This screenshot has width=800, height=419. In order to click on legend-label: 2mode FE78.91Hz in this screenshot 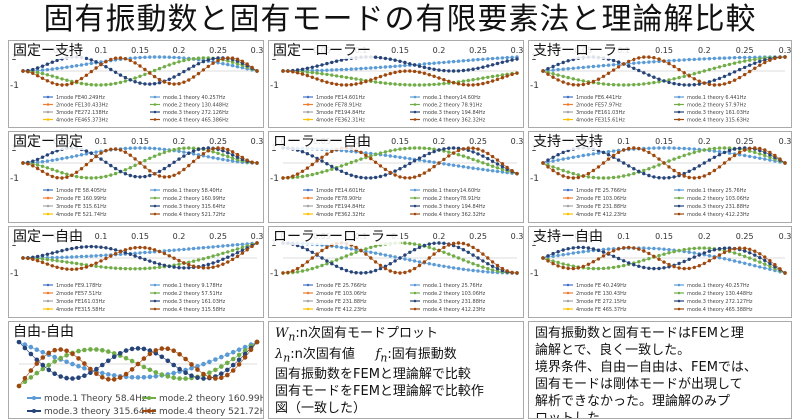, I will do `click(339, 106)`.